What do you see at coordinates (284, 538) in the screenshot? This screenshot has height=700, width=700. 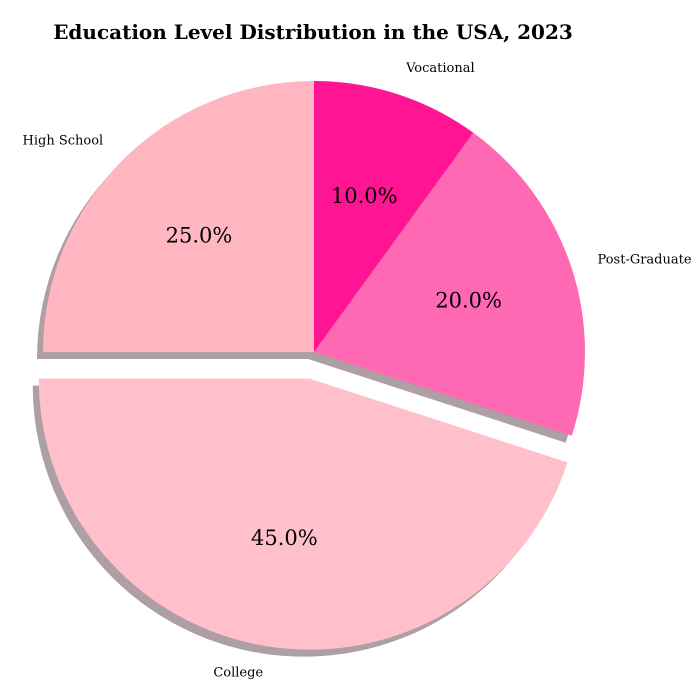 I see `pct-label-college: 45.0%` at bounding box center [284, 538].